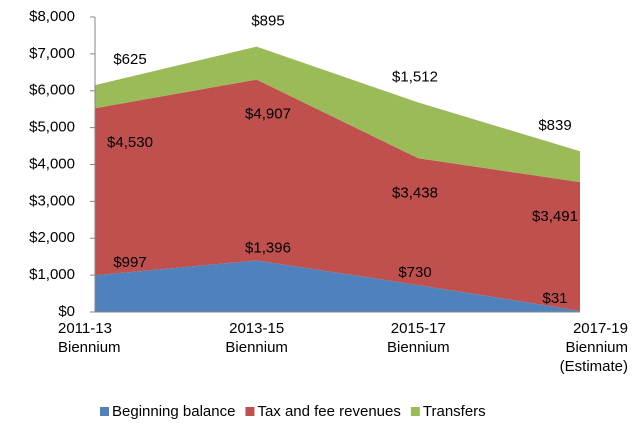 Image resolution: width=637 pixels, height=427 pixels. Describe the element at coordinates (418, 338) in the screenshot. I see `x-tick-label: 2015-17 Biennium` at that location.